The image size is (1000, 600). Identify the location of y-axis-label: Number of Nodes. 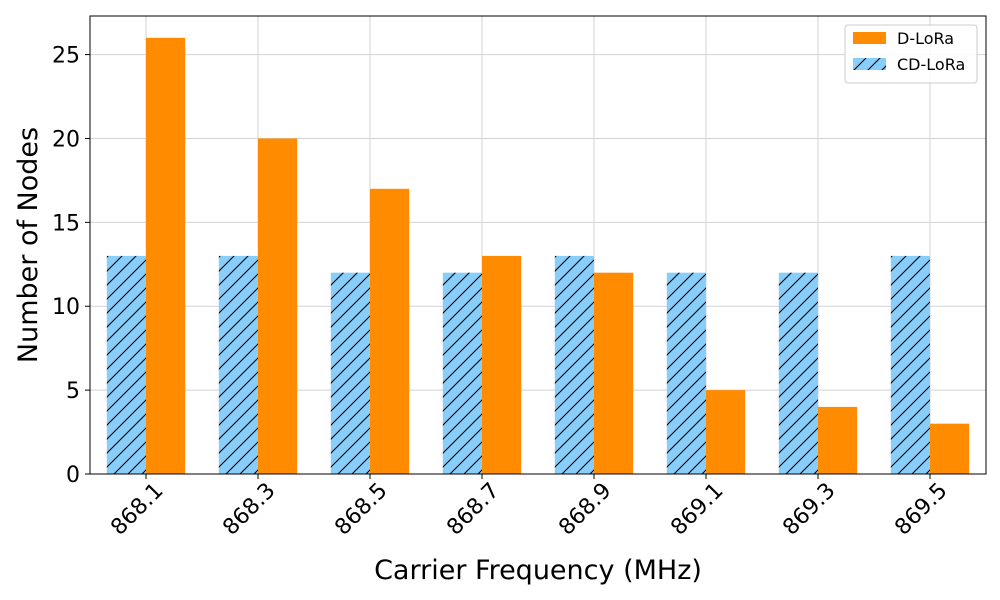
(28, 245).